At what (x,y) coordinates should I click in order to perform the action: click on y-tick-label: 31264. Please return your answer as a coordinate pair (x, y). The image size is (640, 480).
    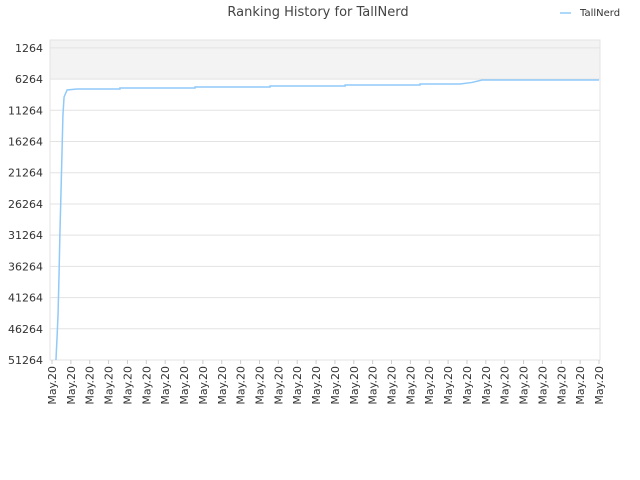
    Looking at the image, I should click on (25, 235).